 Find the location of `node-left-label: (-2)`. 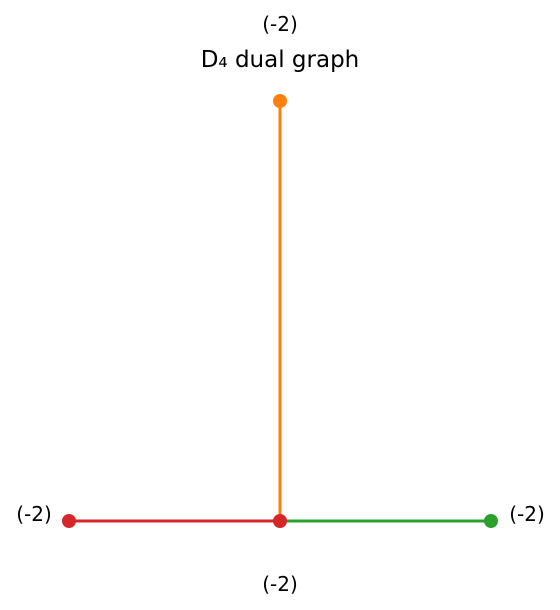

node-left-label: (-2) is located at coordinates (34, 514).